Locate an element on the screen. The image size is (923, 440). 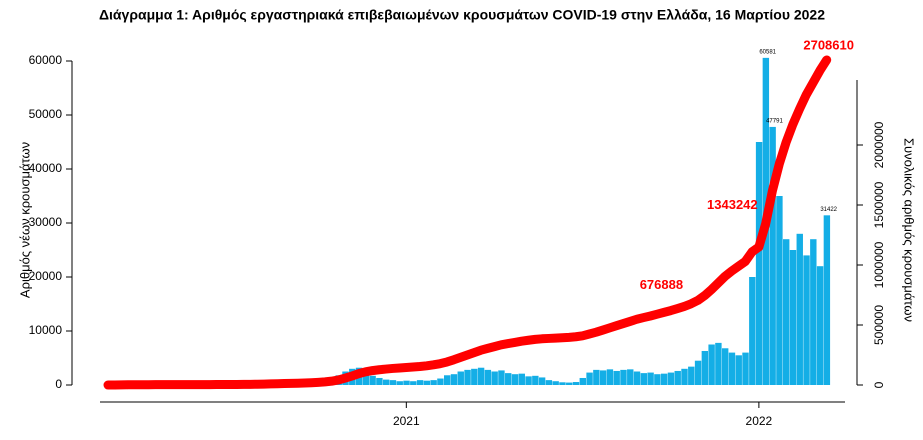
y2-axis-label: Συνολικός αριθμός κρουσμάτων is located at coordinates (909, 230).